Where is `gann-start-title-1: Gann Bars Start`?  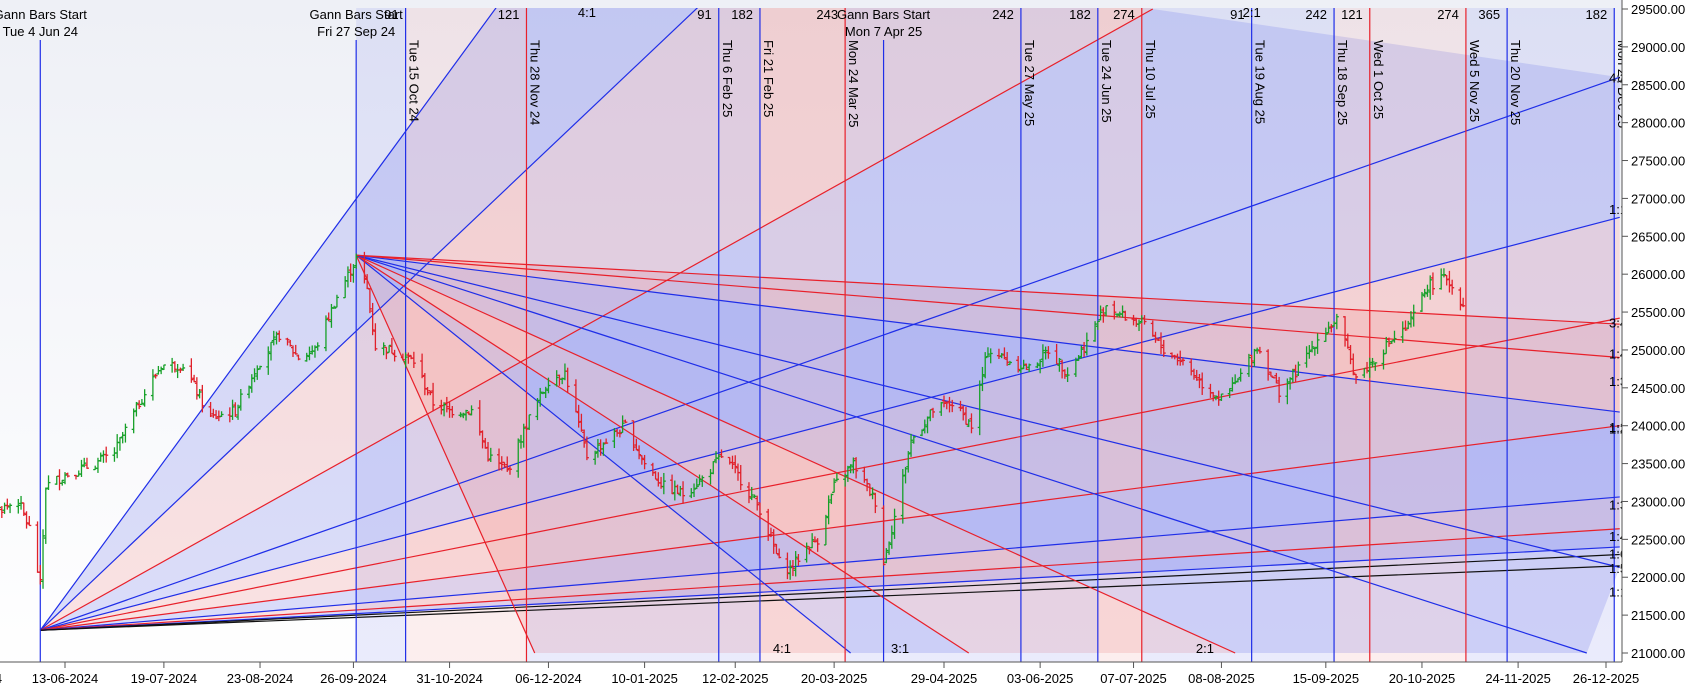 gann-start-title-1: Gann Bars Start is located at coordinates (357, 14).